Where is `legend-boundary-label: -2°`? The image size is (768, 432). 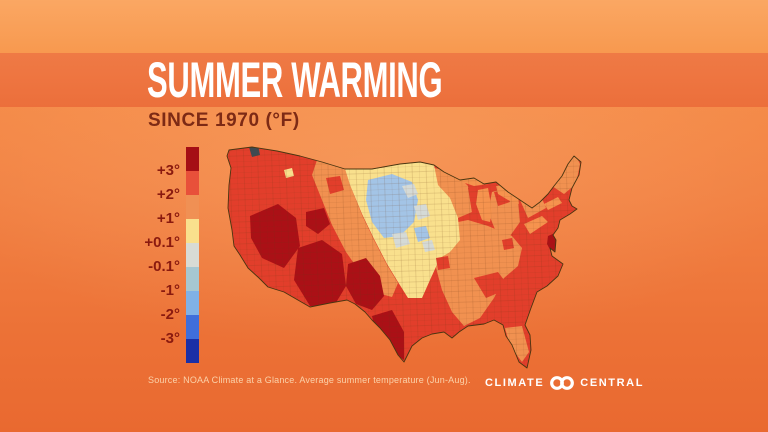
legend-boundary-label: -2° is located at coordinates (170, 314).